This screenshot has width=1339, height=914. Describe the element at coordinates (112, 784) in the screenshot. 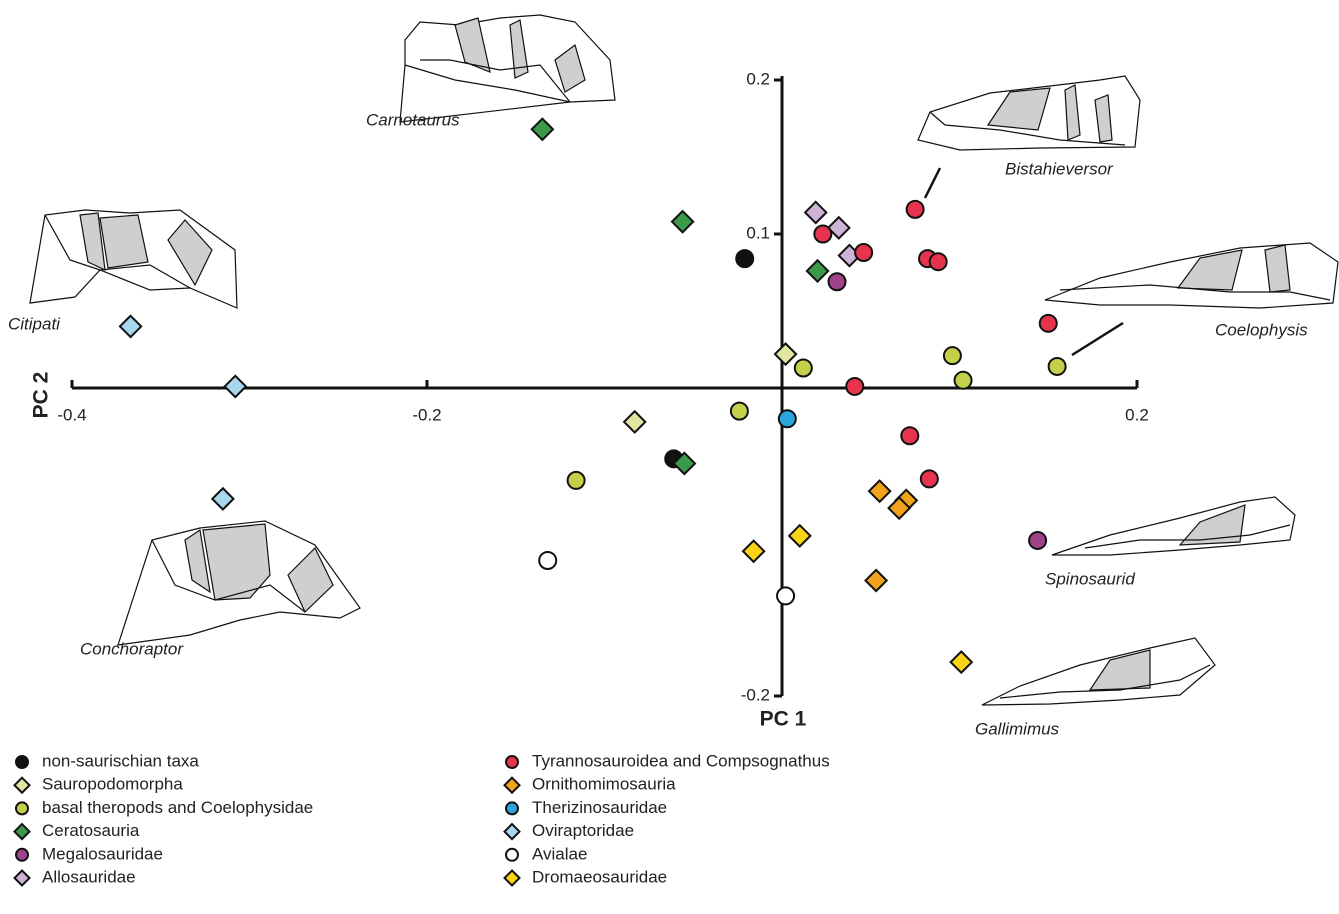

I see `legend-label: Sauropodomorpha` at that location.